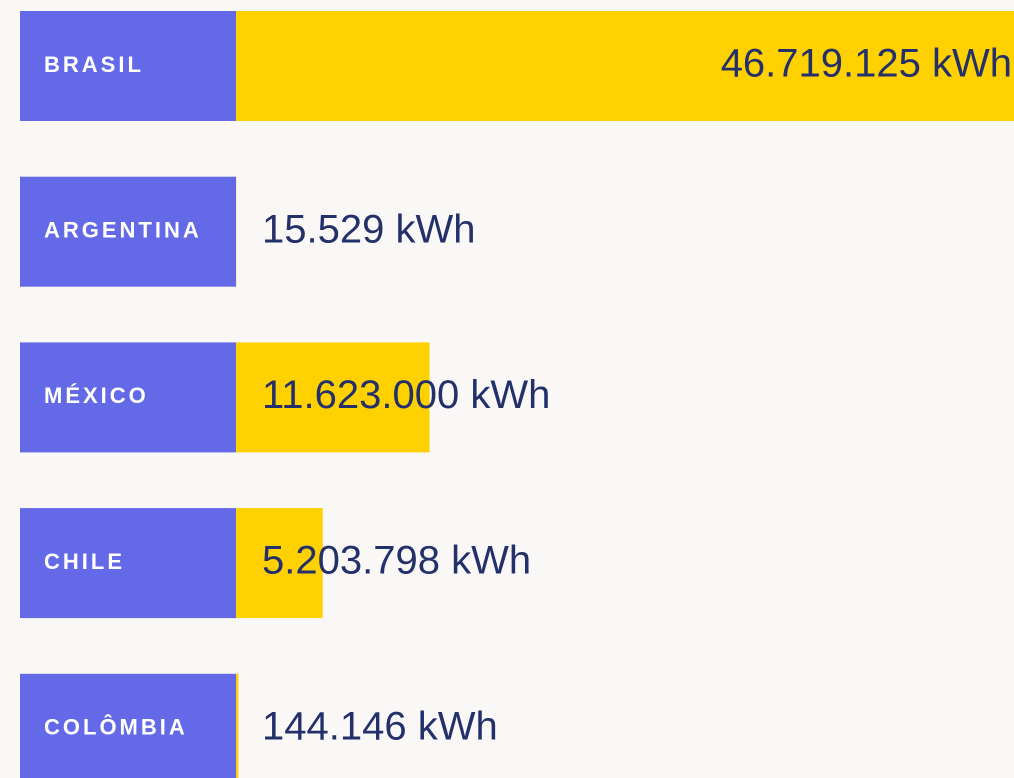 The height and width of the screenshot is (778, 1014). Describe the element at coordinates (96, 395) in the screenshot. I see `category-label: MÉXICO` at that location.